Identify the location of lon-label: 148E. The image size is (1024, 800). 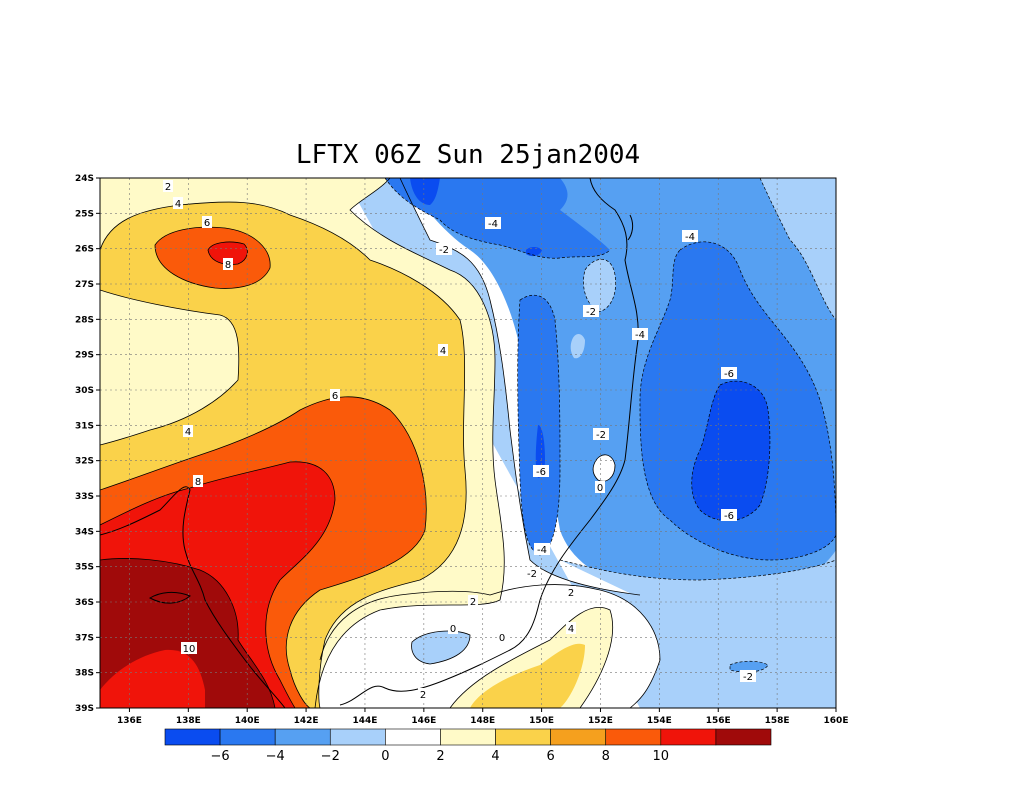
(482, 721).